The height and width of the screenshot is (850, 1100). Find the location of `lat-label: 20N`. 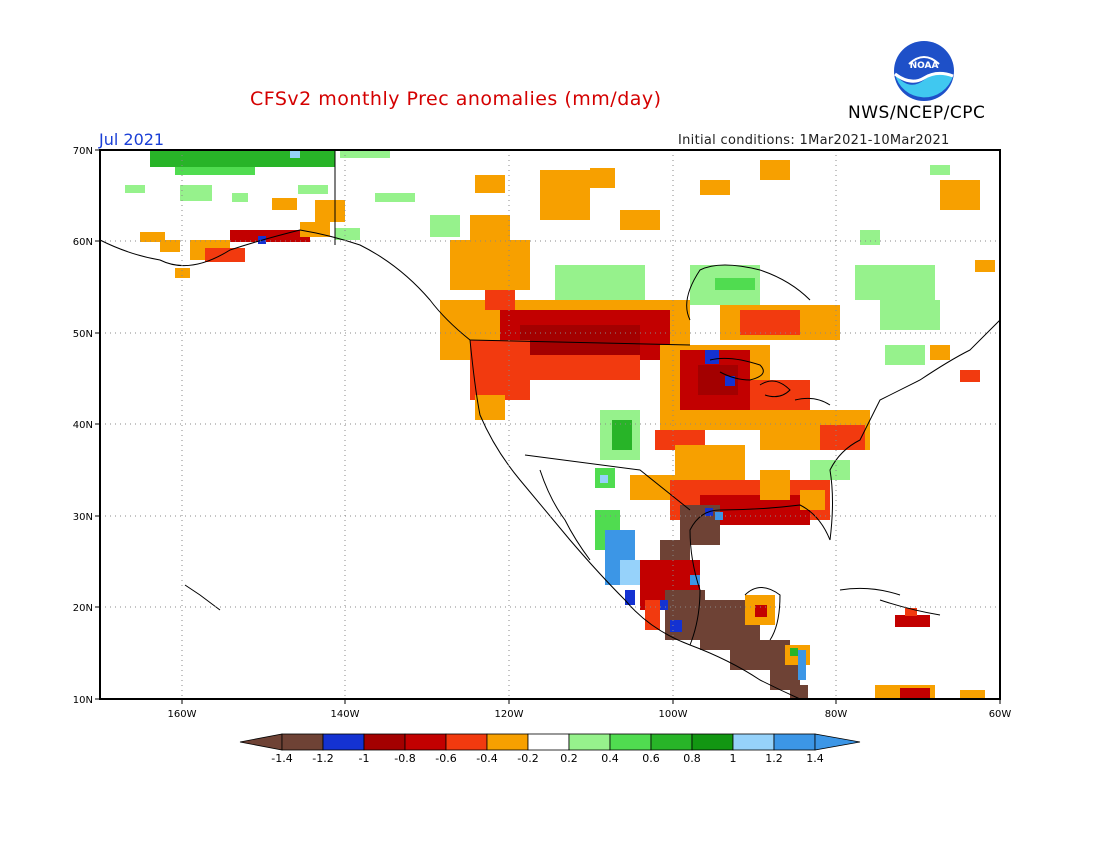

lat-label: 20N is located at coordinates (83, 608).